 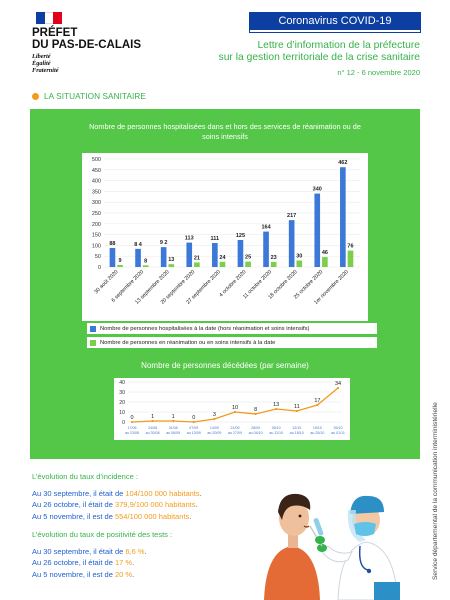 What do you see at coordinates (73, 562) in the screenshot?
I see `positivity-line-text: Au 26 octobre, il était de` at bounding box center [73, 562].